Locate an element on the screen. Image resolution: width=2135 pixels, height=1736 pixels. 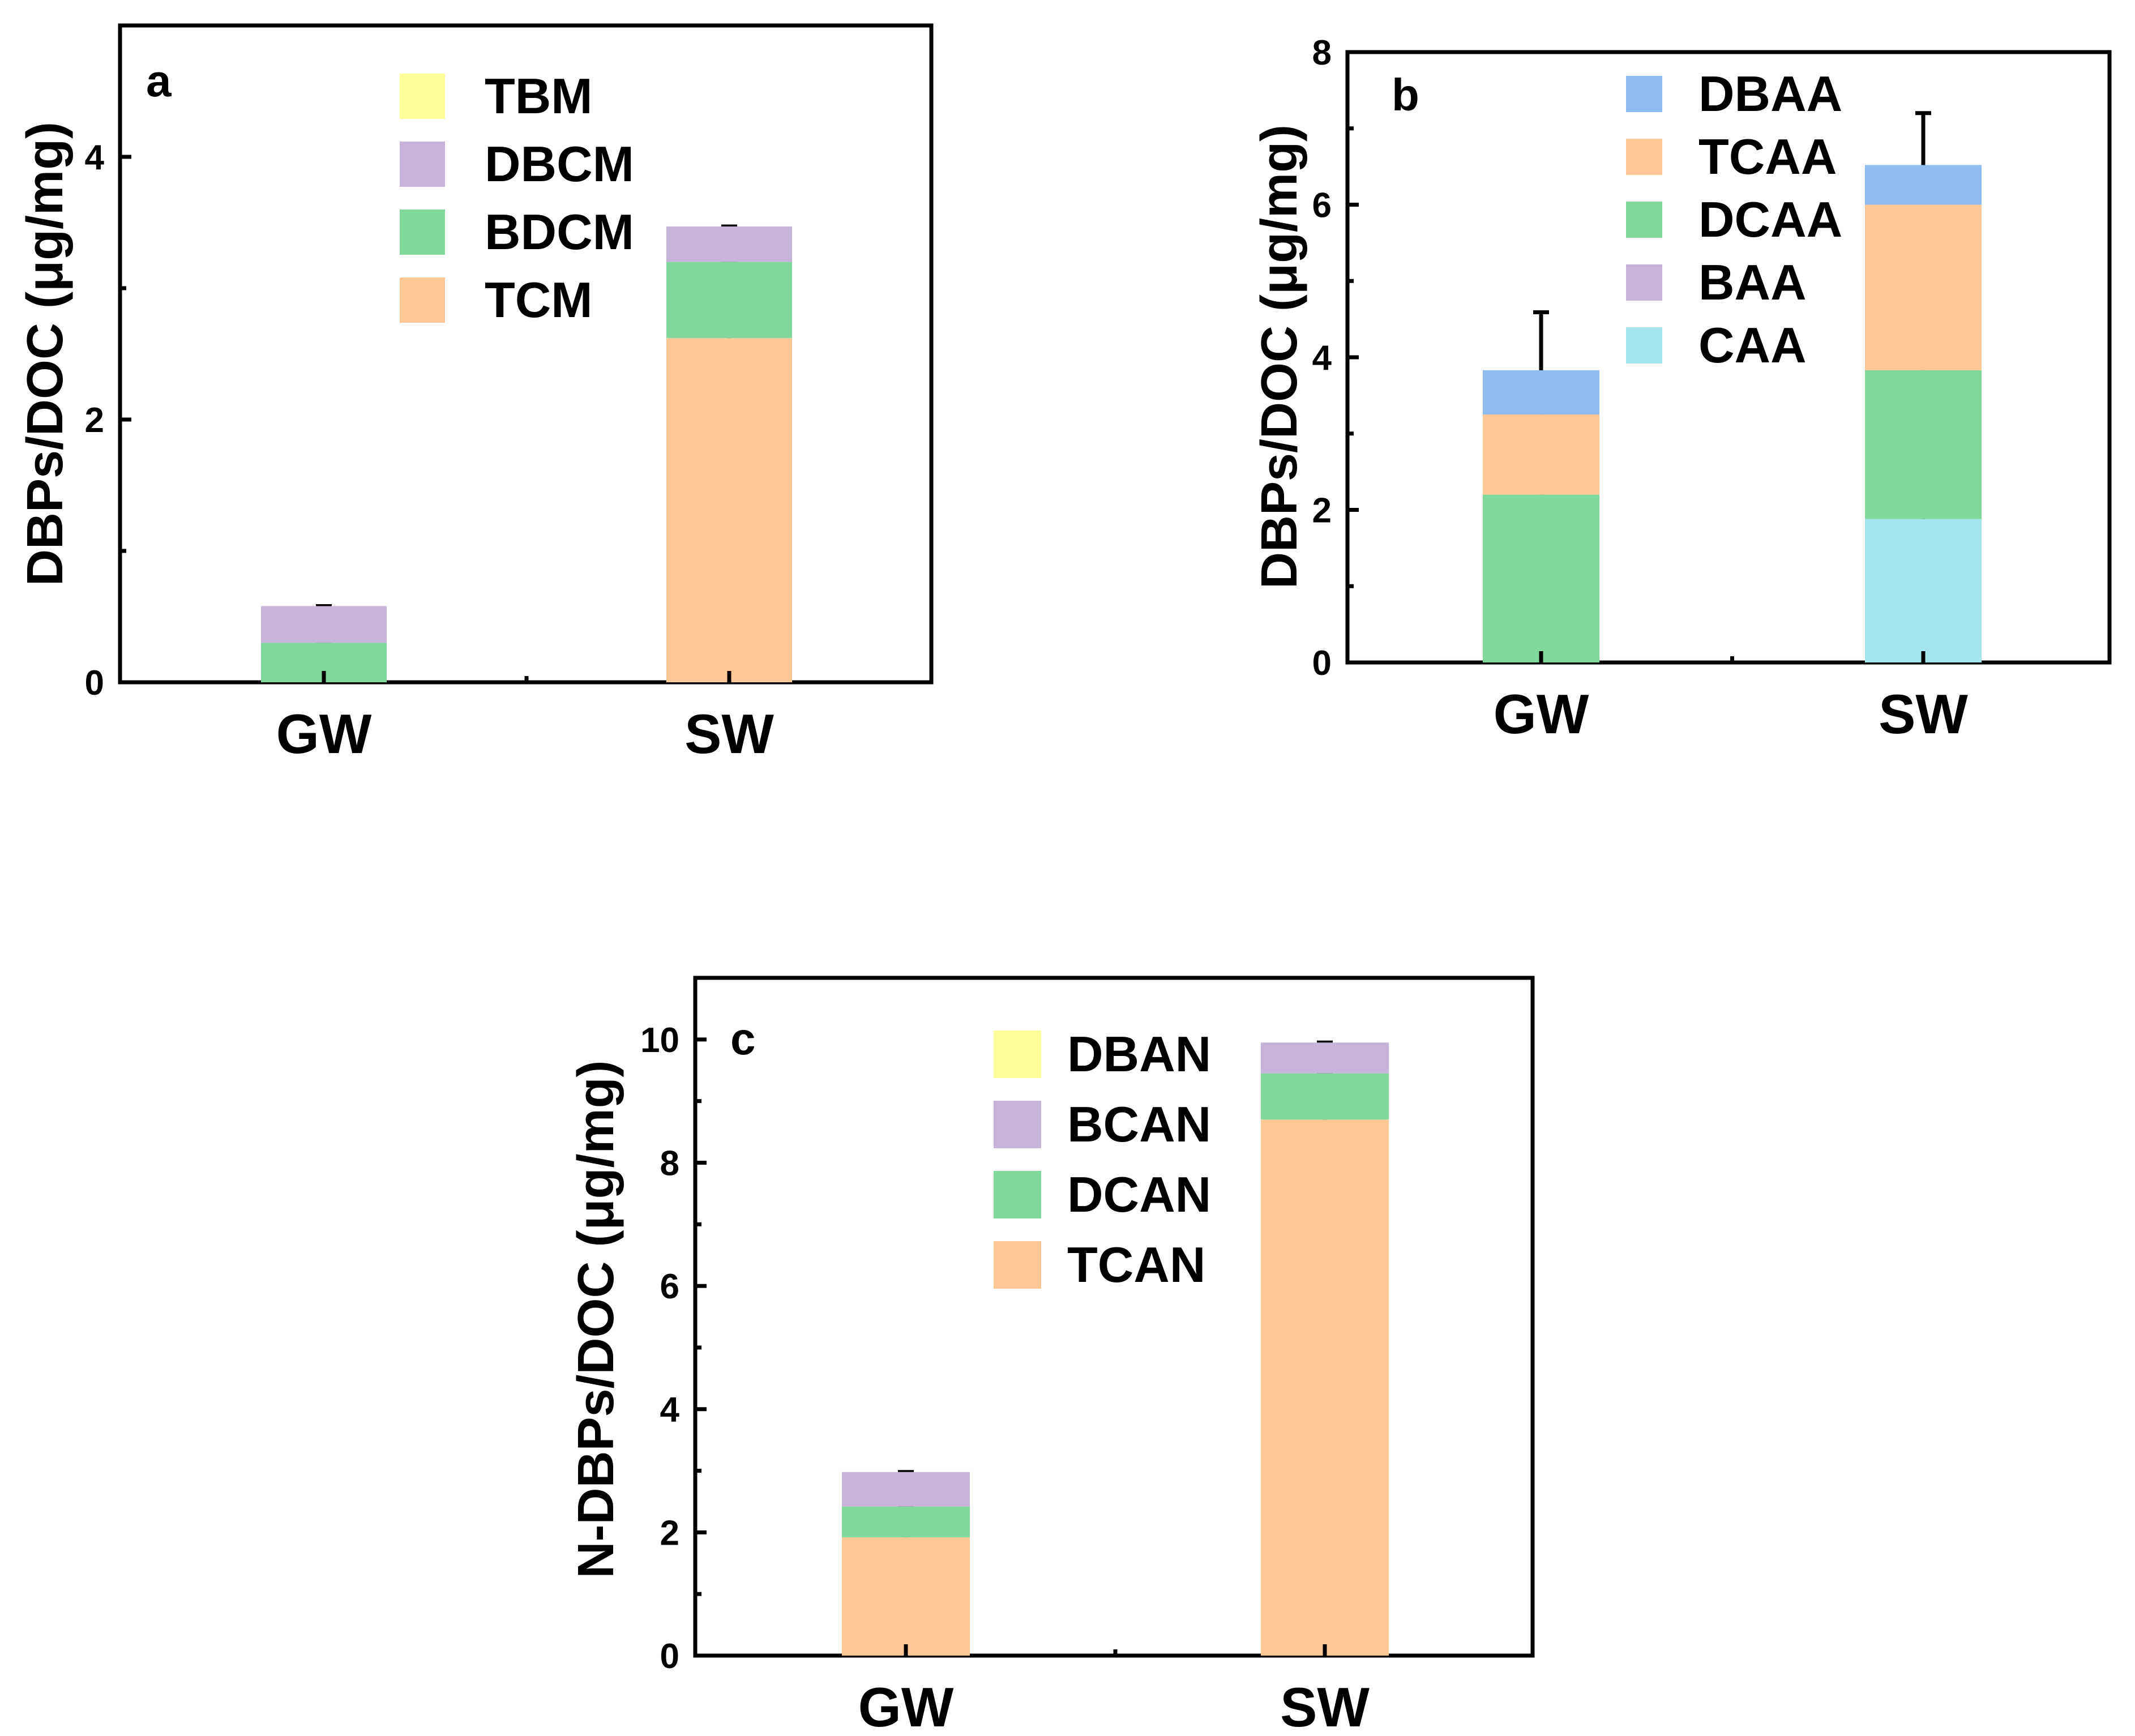
panel-b-bar-GW-DBAA is located at coordinates (1541, 392).